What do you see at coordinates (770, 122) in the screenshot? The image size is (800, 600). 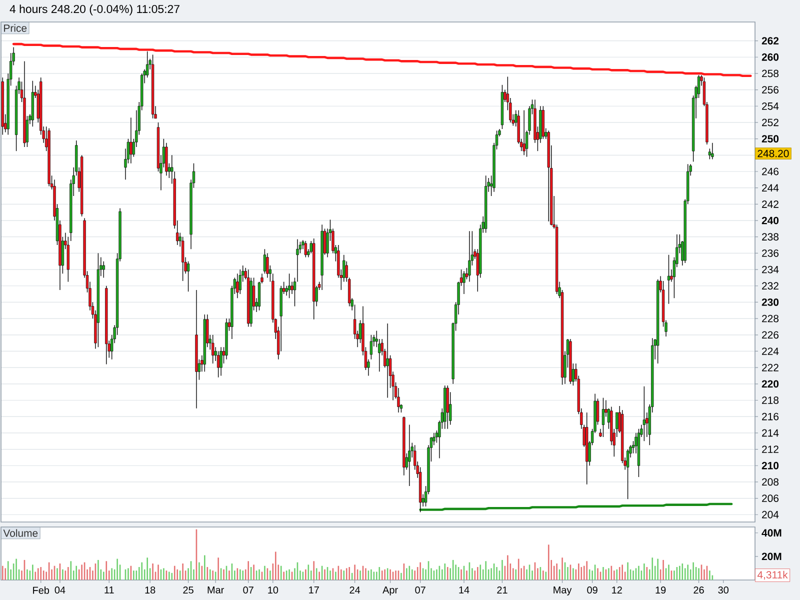 I see `y-tick-label: 252` at bounding box center [770, 122].